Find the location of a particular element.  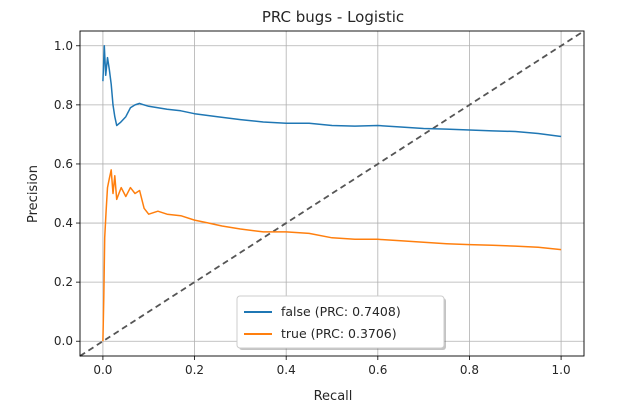

x-tick-label: 0.6 is located at coordinates (377, 370).